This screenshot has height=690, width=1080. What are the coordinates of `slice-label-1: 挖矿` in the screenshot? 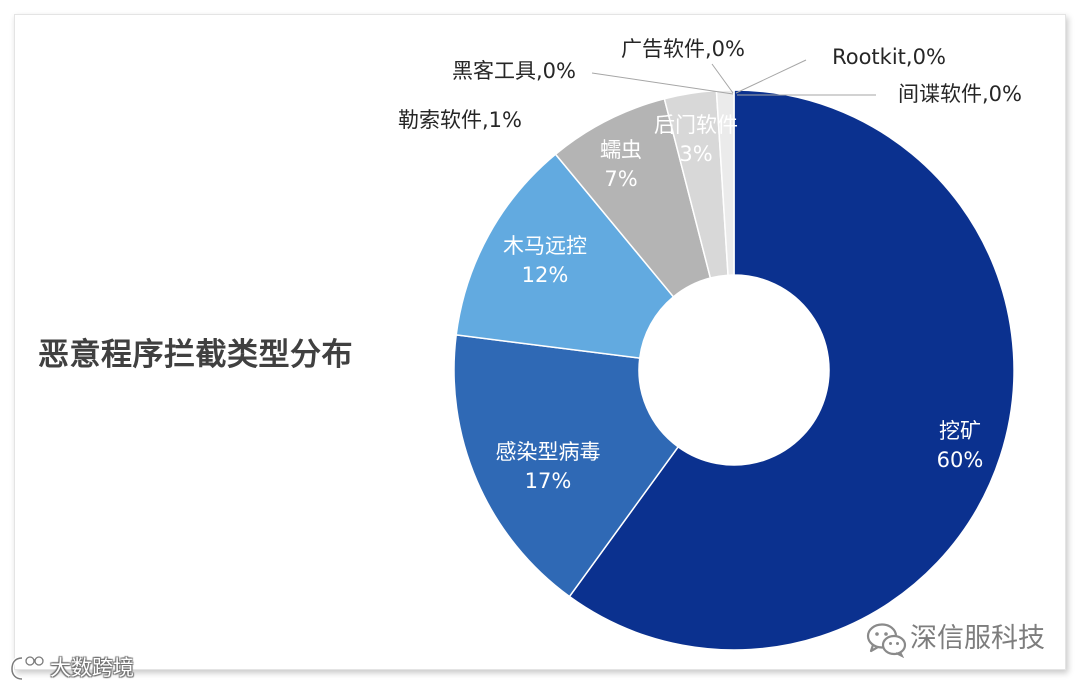 It's located at (960, 431).